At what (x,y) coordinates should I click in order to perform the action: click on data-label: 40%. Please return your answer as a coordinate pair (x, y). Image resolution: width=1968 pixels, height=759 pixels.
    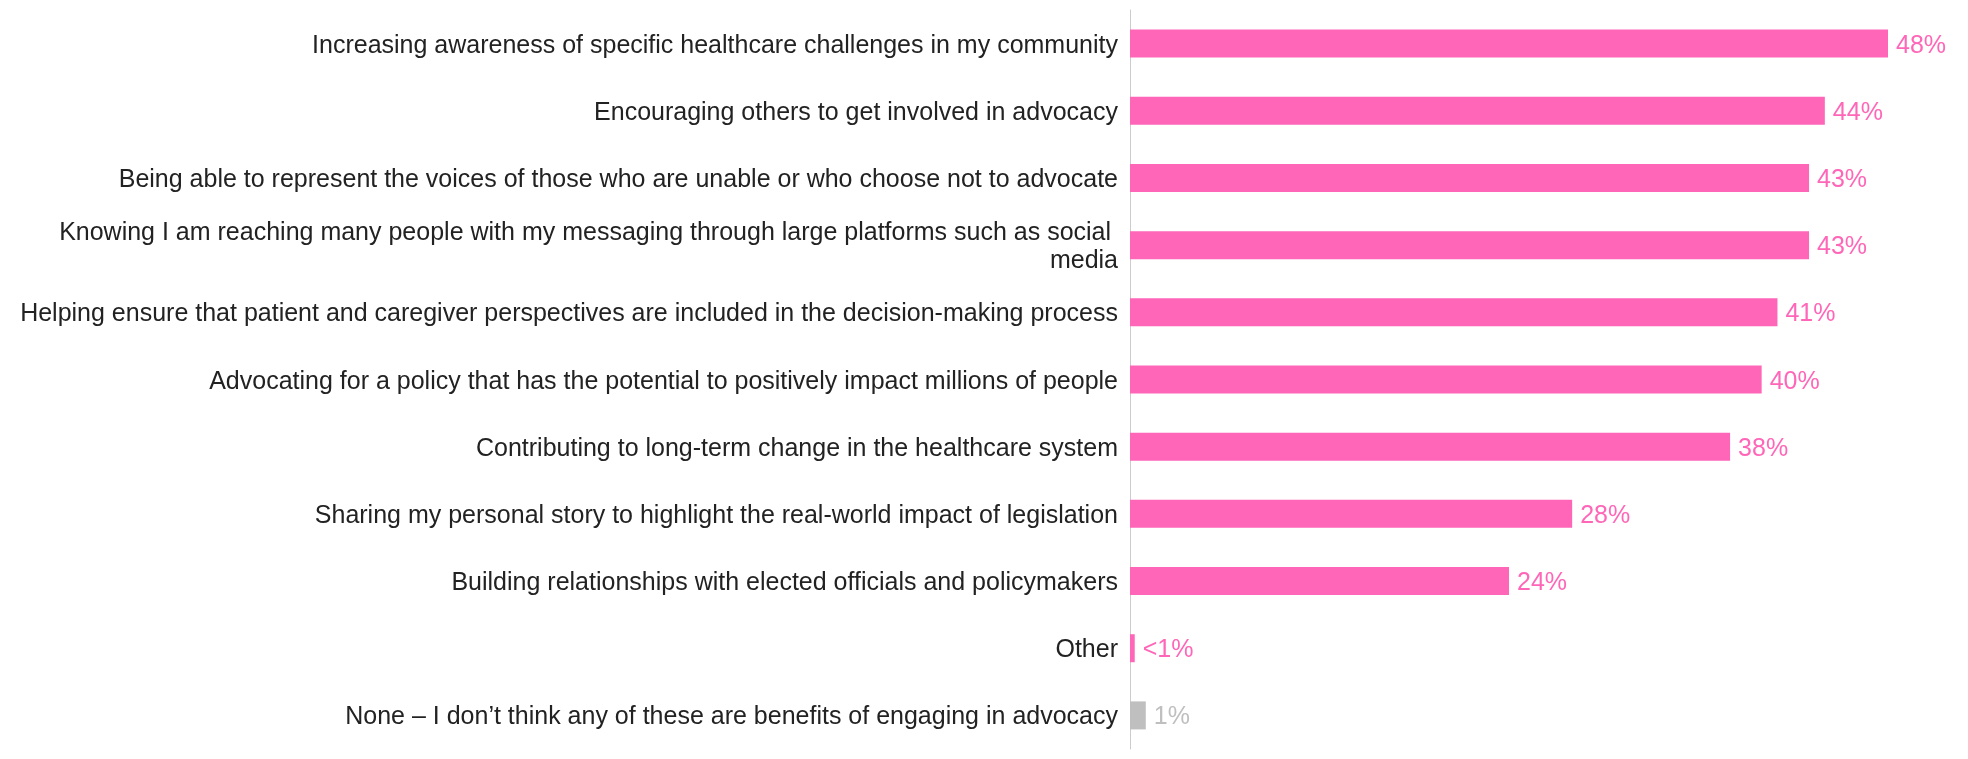
    Looking at the image, I should click on (1794, 379).